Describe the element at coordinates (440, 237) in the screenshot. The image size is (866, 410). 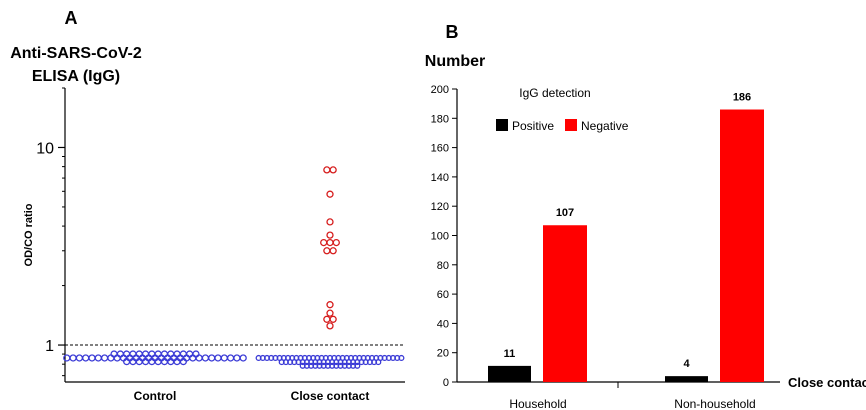
I see `panel-b-tick-label: 100` at that location.